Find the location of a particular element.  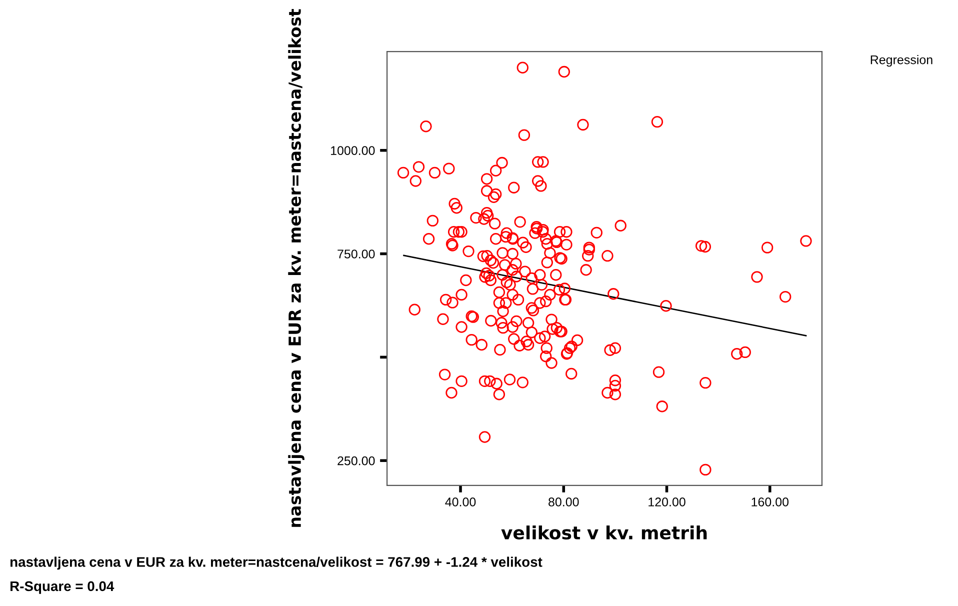

x-tick-label: 80.00 is located at coordinates (563, 502).